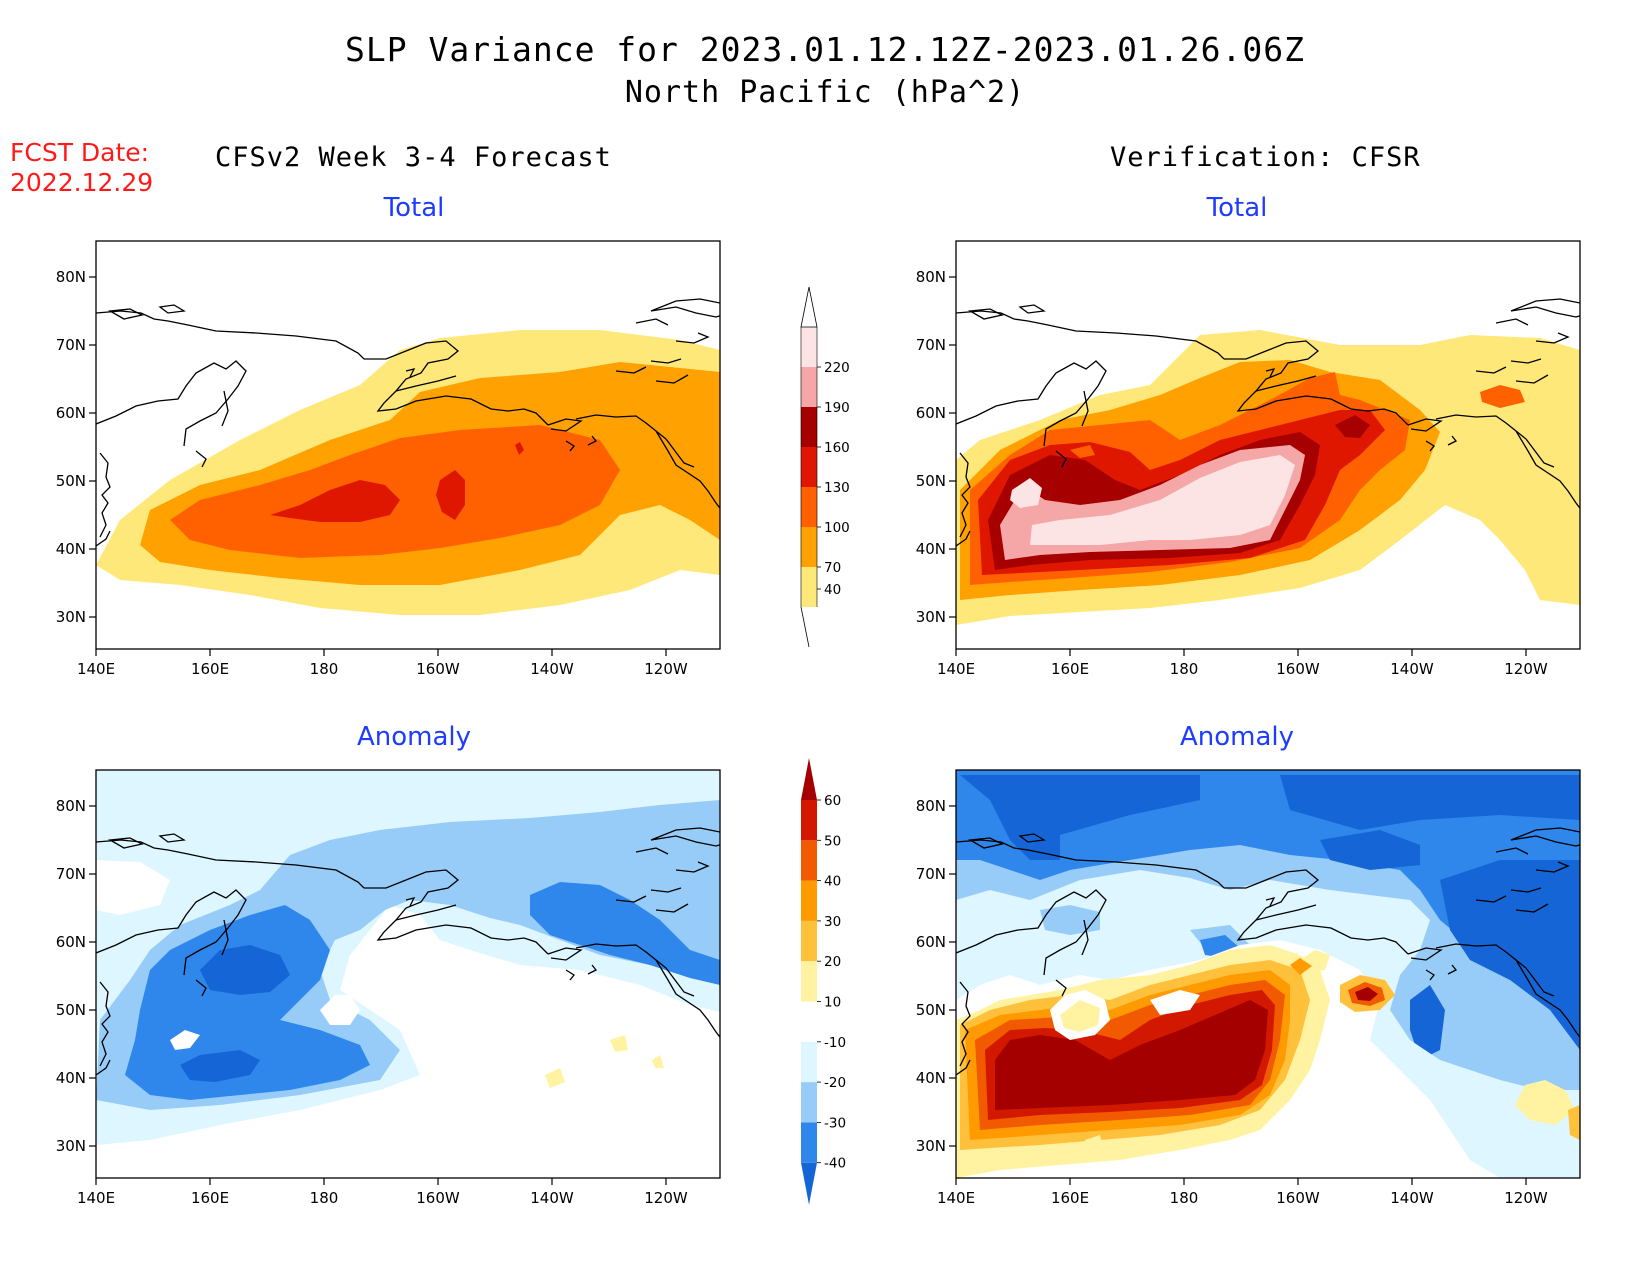  I want to click on forecast-date-label: FCST Date: 2022.12.29, so click(81, 168).